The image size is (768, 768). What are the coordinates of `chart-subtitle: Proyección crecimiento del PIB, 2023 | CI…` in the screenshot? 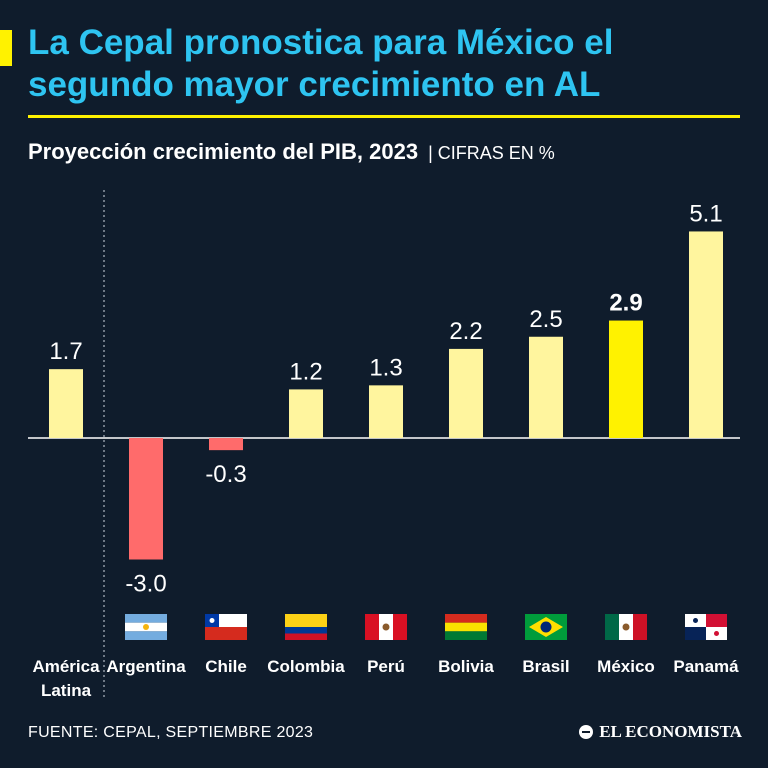 It's located at (291, 152).